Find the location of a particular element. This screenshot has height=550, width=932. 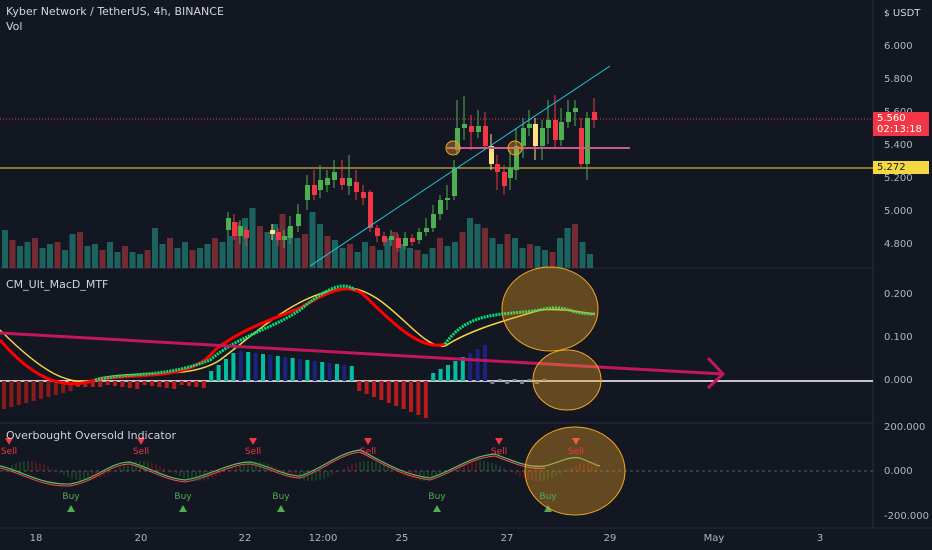

time-tick: 3 is located at coordinates (820, 538).